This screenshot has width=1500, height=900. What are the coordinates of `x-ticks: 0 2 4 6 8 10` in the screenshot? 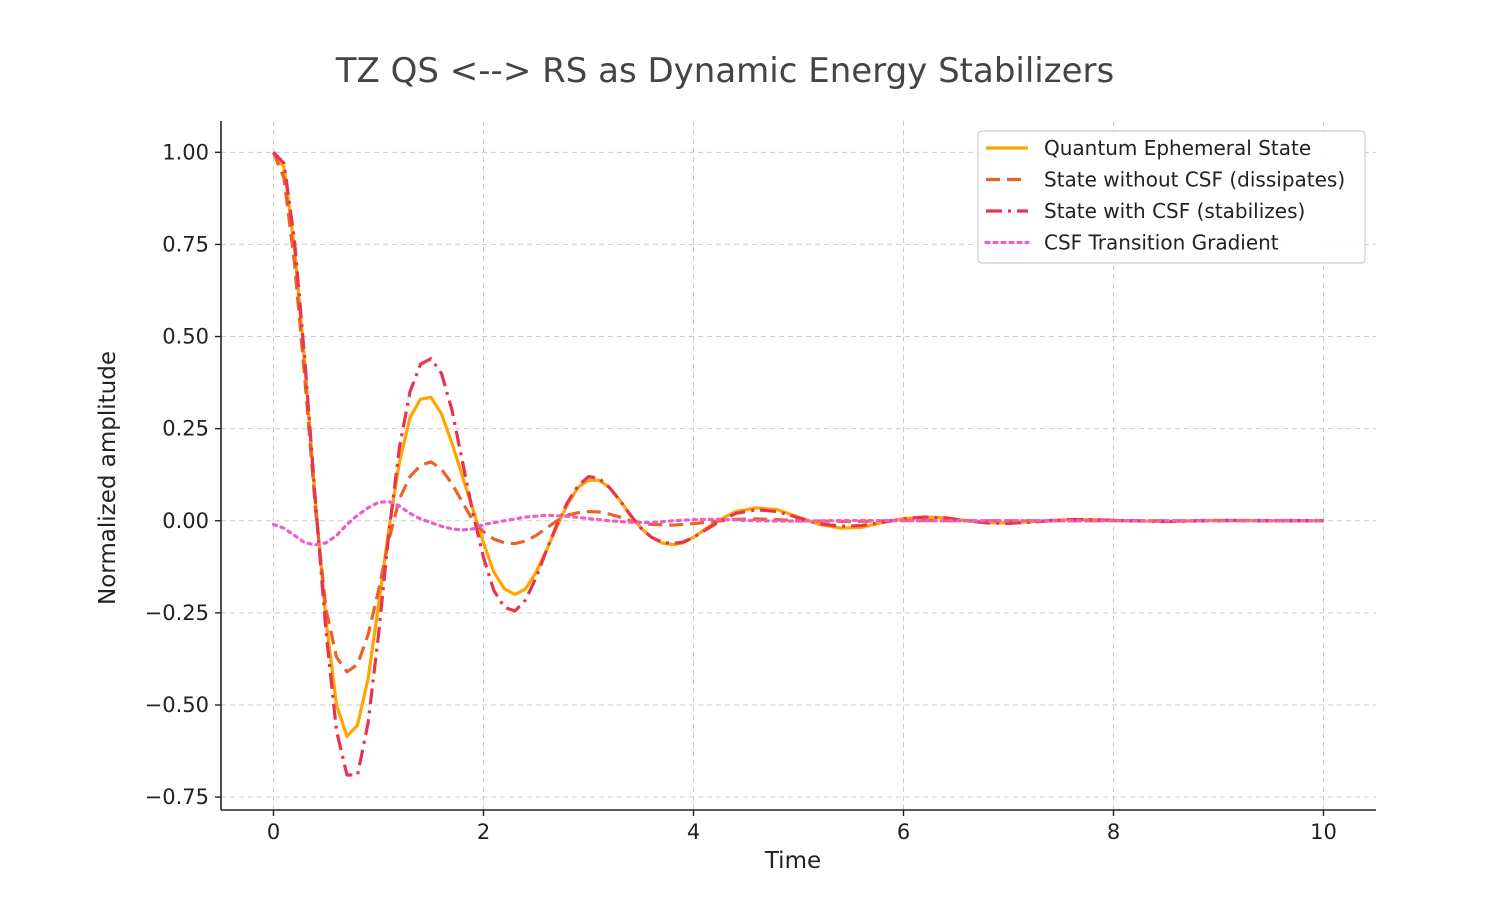 It's located at (802, 827).